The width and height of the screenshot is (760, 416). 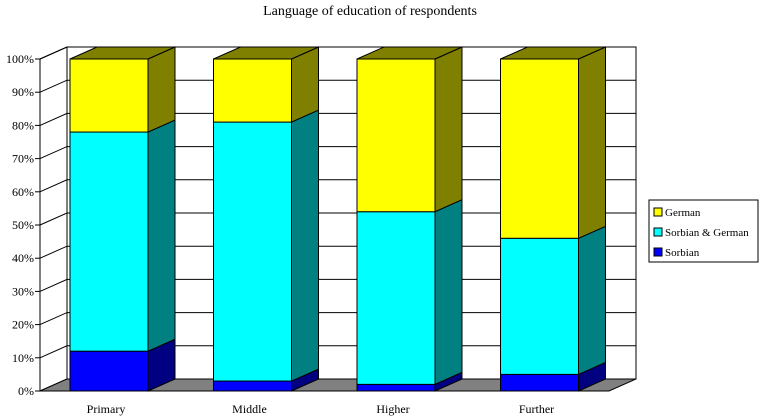 I want to click on legend-label: Sorbian & German, so click(x=707, y=233).